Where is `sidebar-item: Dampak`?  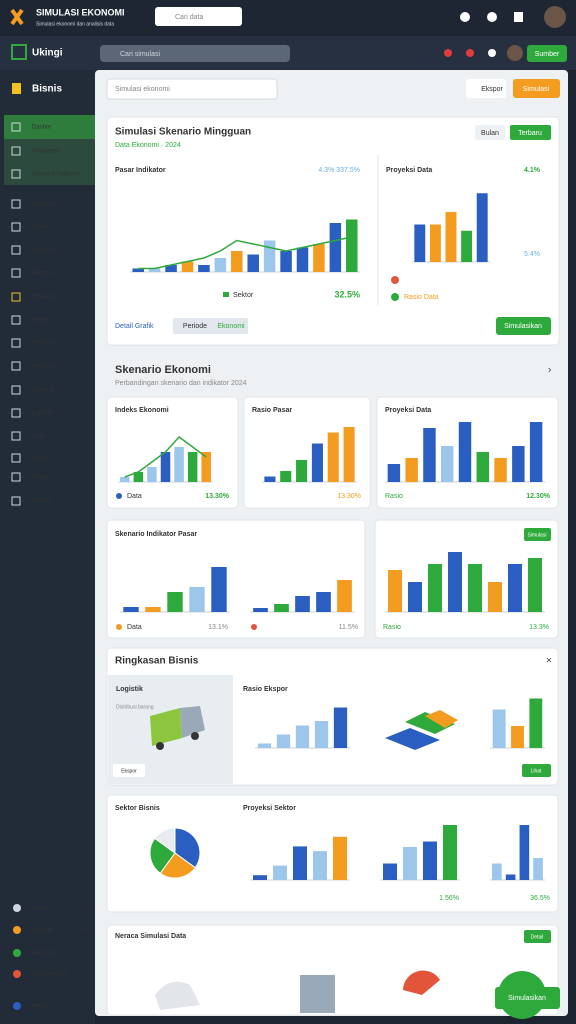
sidebar-item: Dampak is located at coordinates (43, 391).